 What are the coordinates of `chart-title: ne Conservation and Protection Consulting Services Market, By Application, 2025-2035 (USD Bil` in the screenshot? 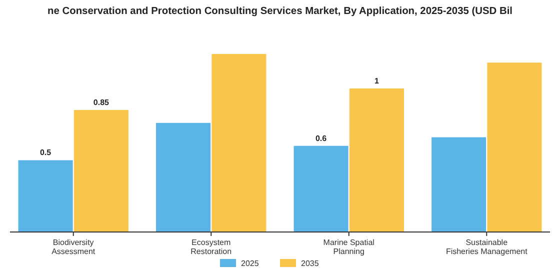 It's located at (280, 11).